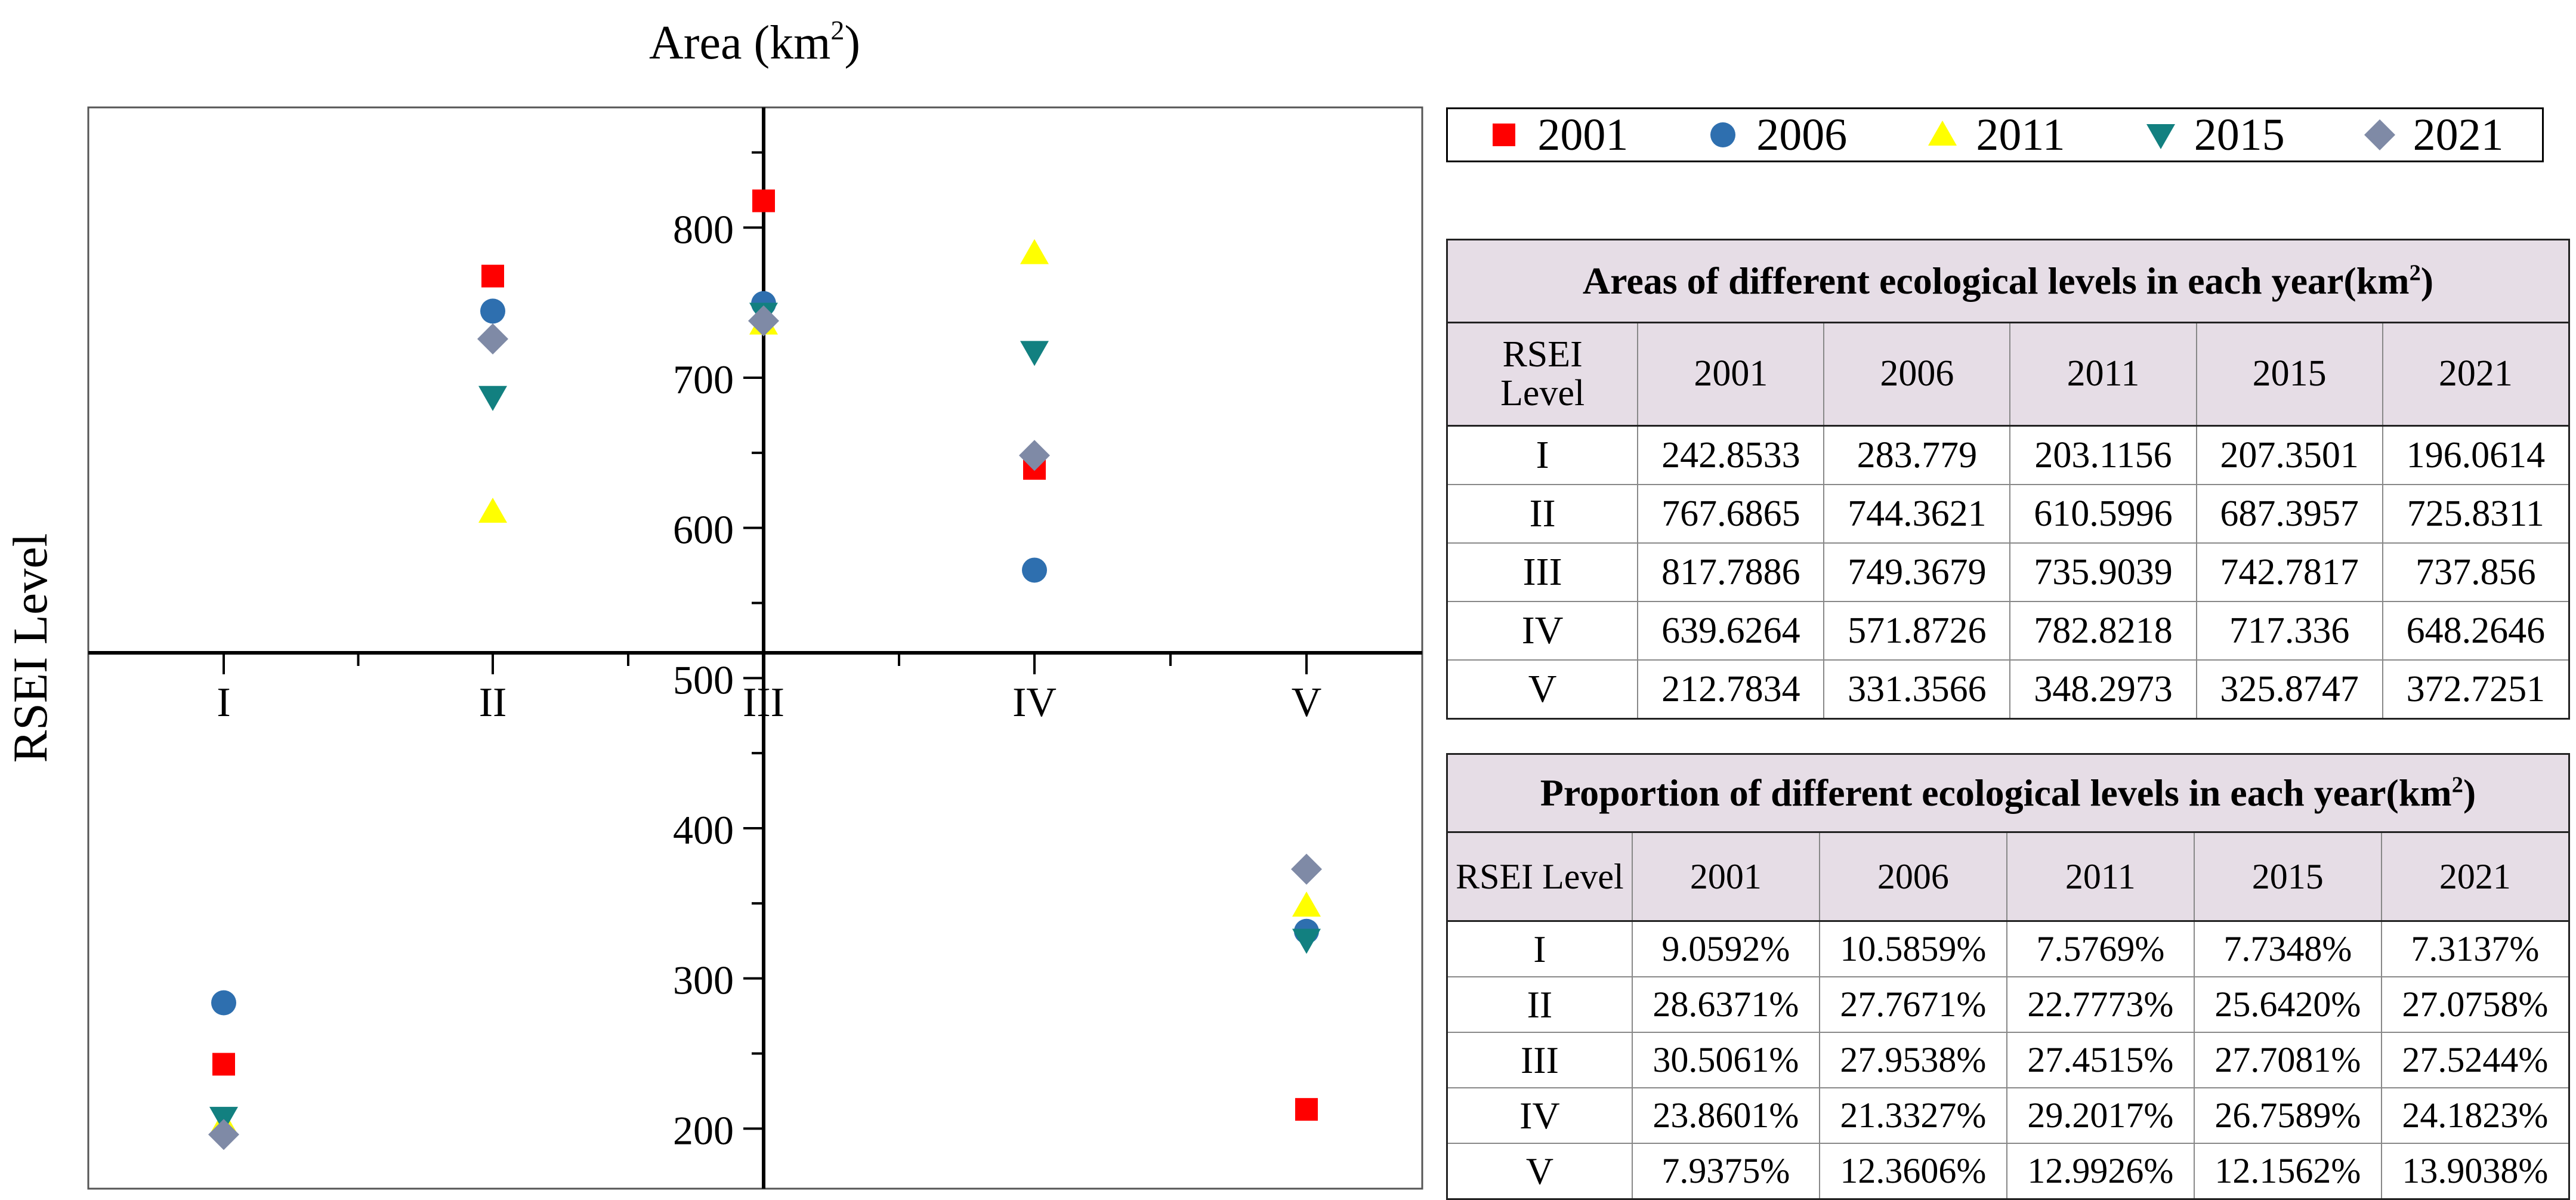 The image size is (2576, 1200). I want to click on areas-level-cell: II, so click(1542, 514).